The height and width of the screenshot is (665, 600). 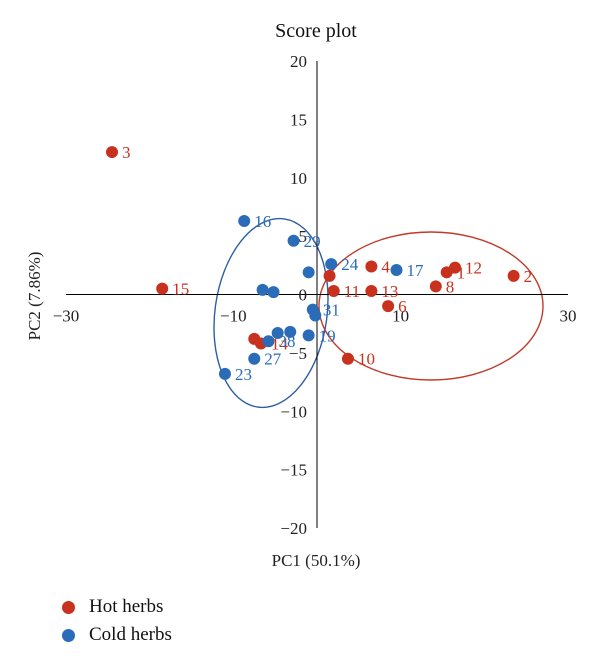 I want to click on hot-herbs-point-label-4: 4, so click(x=385, y=266).